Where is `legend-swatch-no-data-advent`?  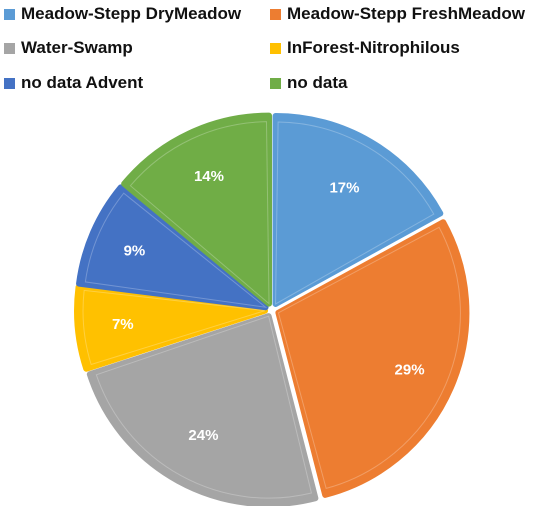
legend-swatch-no-data-advent is located at coordinates (9, 83).